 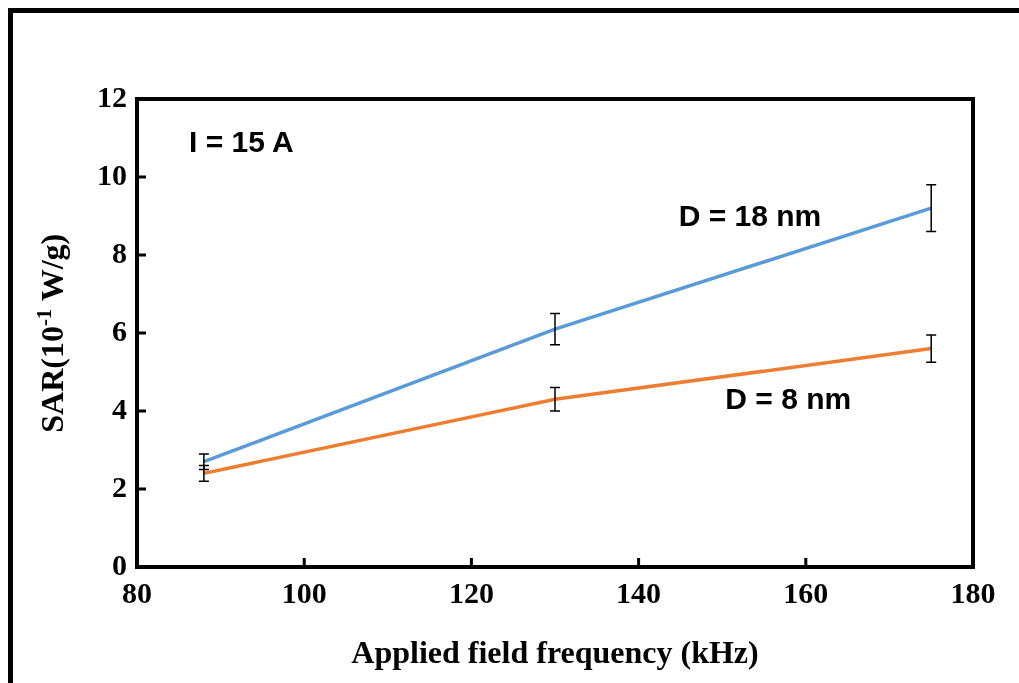 What do you see at coordinates (112, 174) in the screenshot?
I see `y-tick-label: 10` at bounding box center [112, 174].